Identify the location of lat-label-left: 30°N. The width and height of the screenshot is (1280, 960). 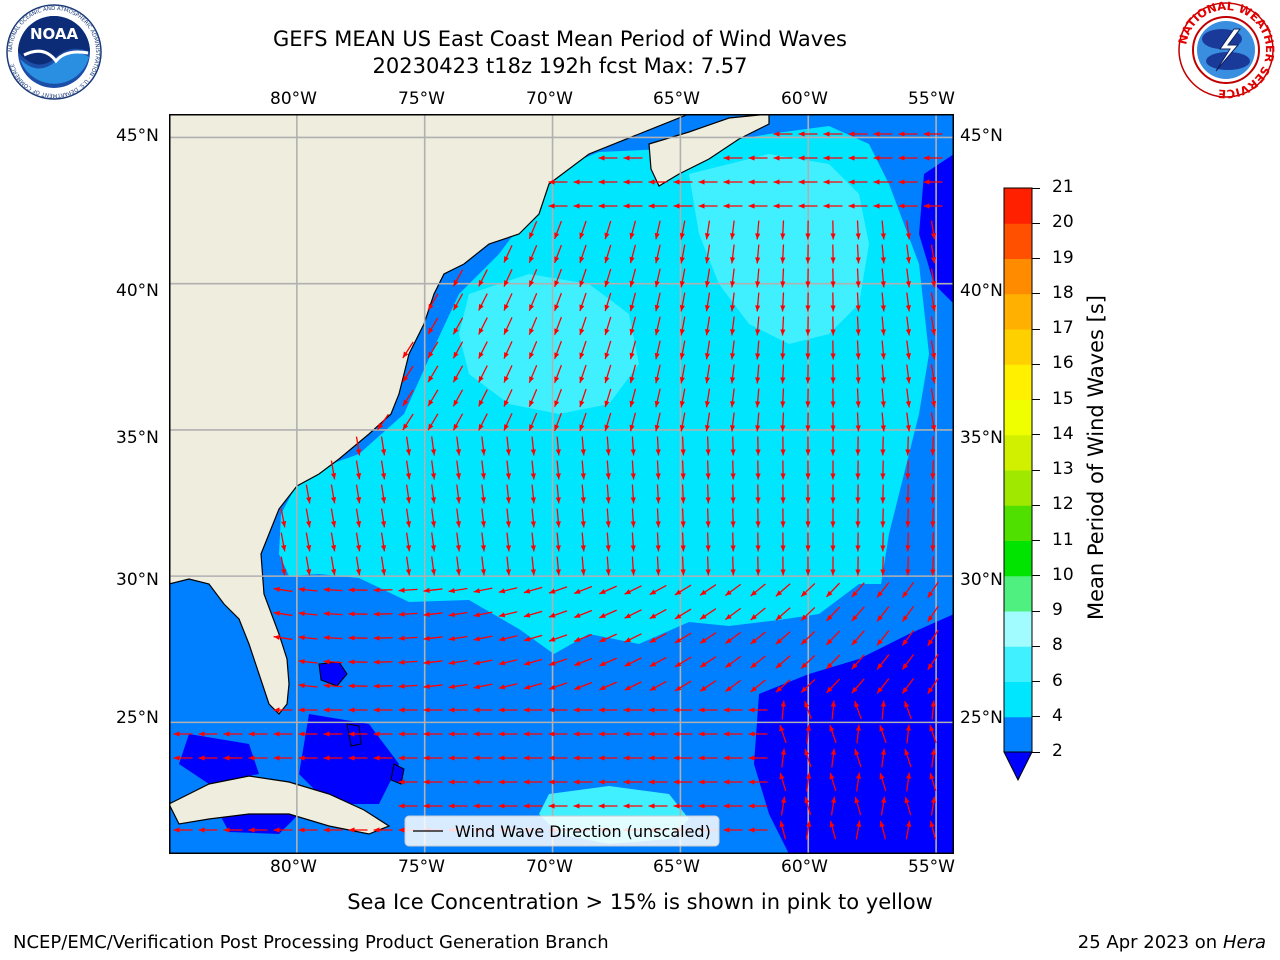
(137, 580).